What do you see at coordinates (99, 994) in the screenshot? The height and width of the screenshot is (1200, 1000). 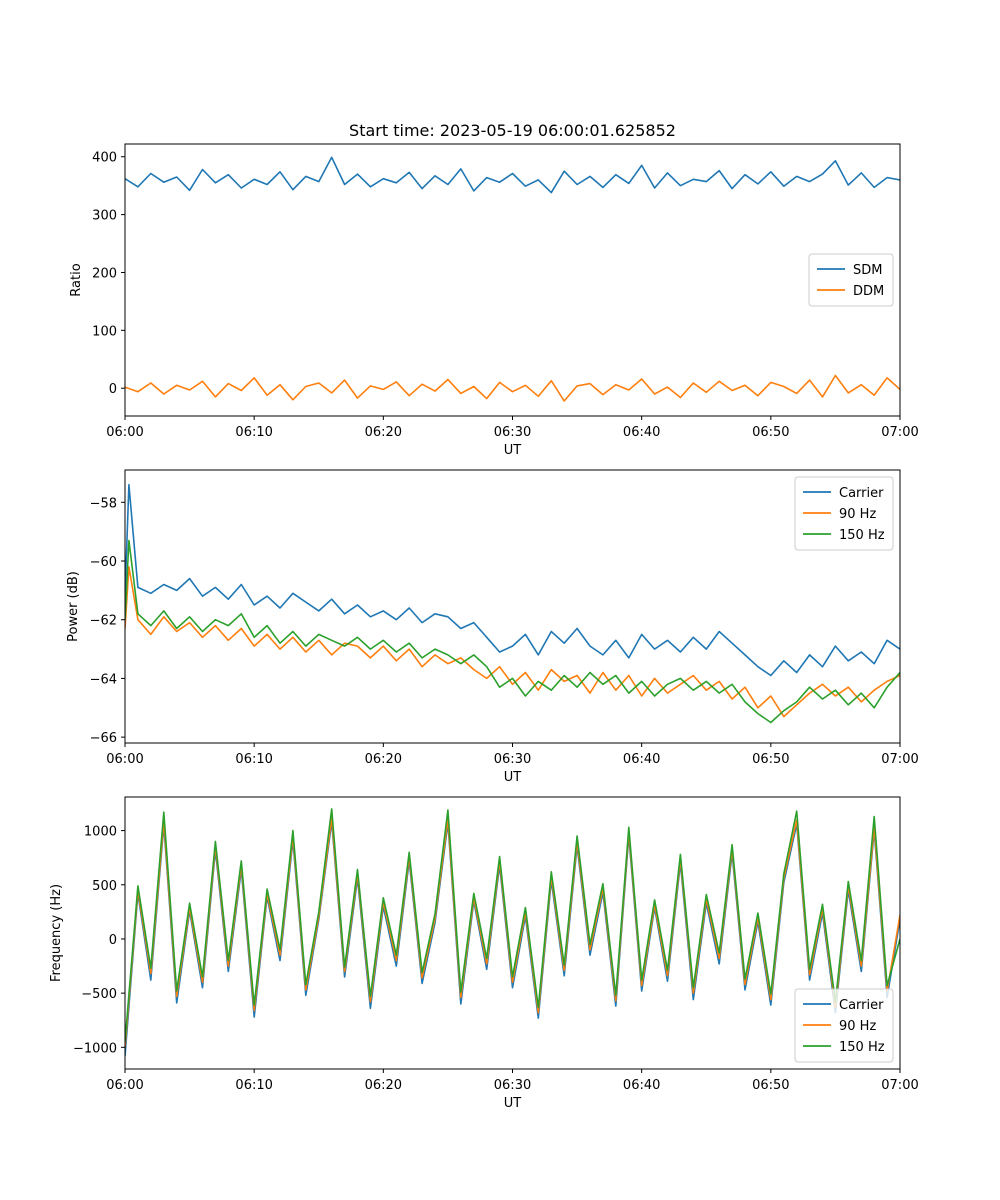 I see `y-tick-label: −500` at bounding box center [99, 994].